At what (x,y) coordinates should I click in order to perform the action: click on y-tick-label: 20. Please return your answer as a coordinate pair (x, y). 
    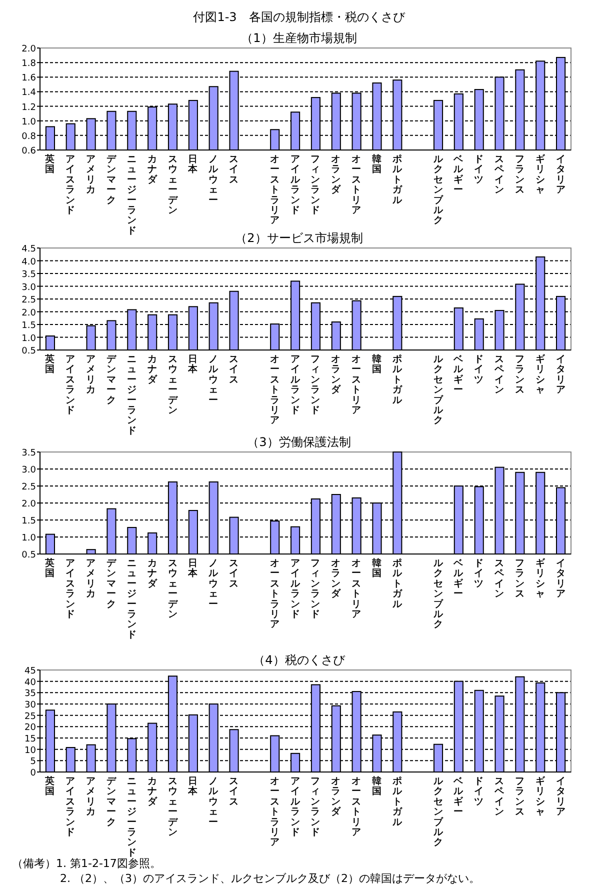
    Looking at the image, I should click on (30, 728).